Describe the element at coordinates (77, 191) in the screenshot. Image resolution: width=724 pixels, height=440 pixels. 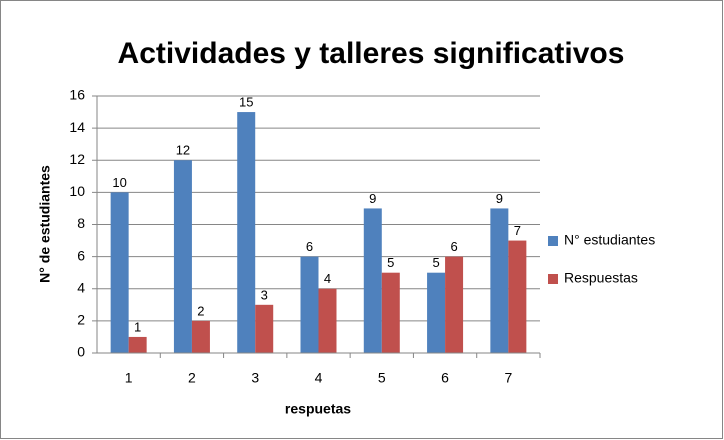
I see `y-tick-label: 10` at that location.